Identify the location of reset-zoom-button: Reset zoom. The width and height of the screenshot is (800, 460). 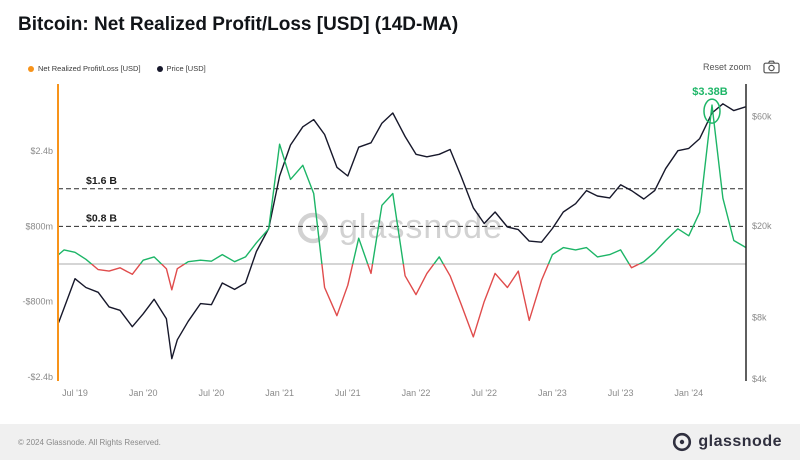
(726, 67).